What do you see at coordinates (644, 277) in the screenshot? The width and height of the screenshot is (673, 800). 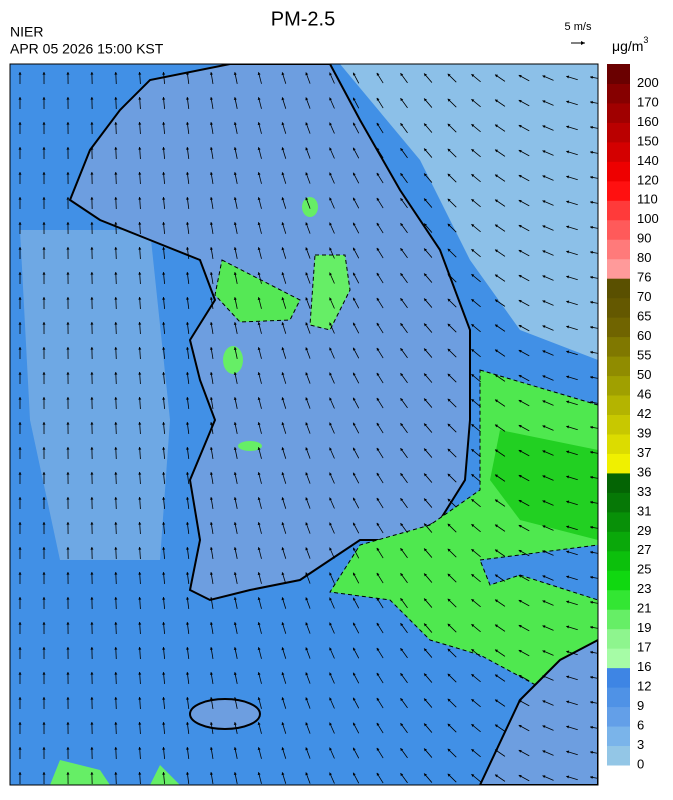 I see `colorbar-label: 76` at bounding box center [644, 277].